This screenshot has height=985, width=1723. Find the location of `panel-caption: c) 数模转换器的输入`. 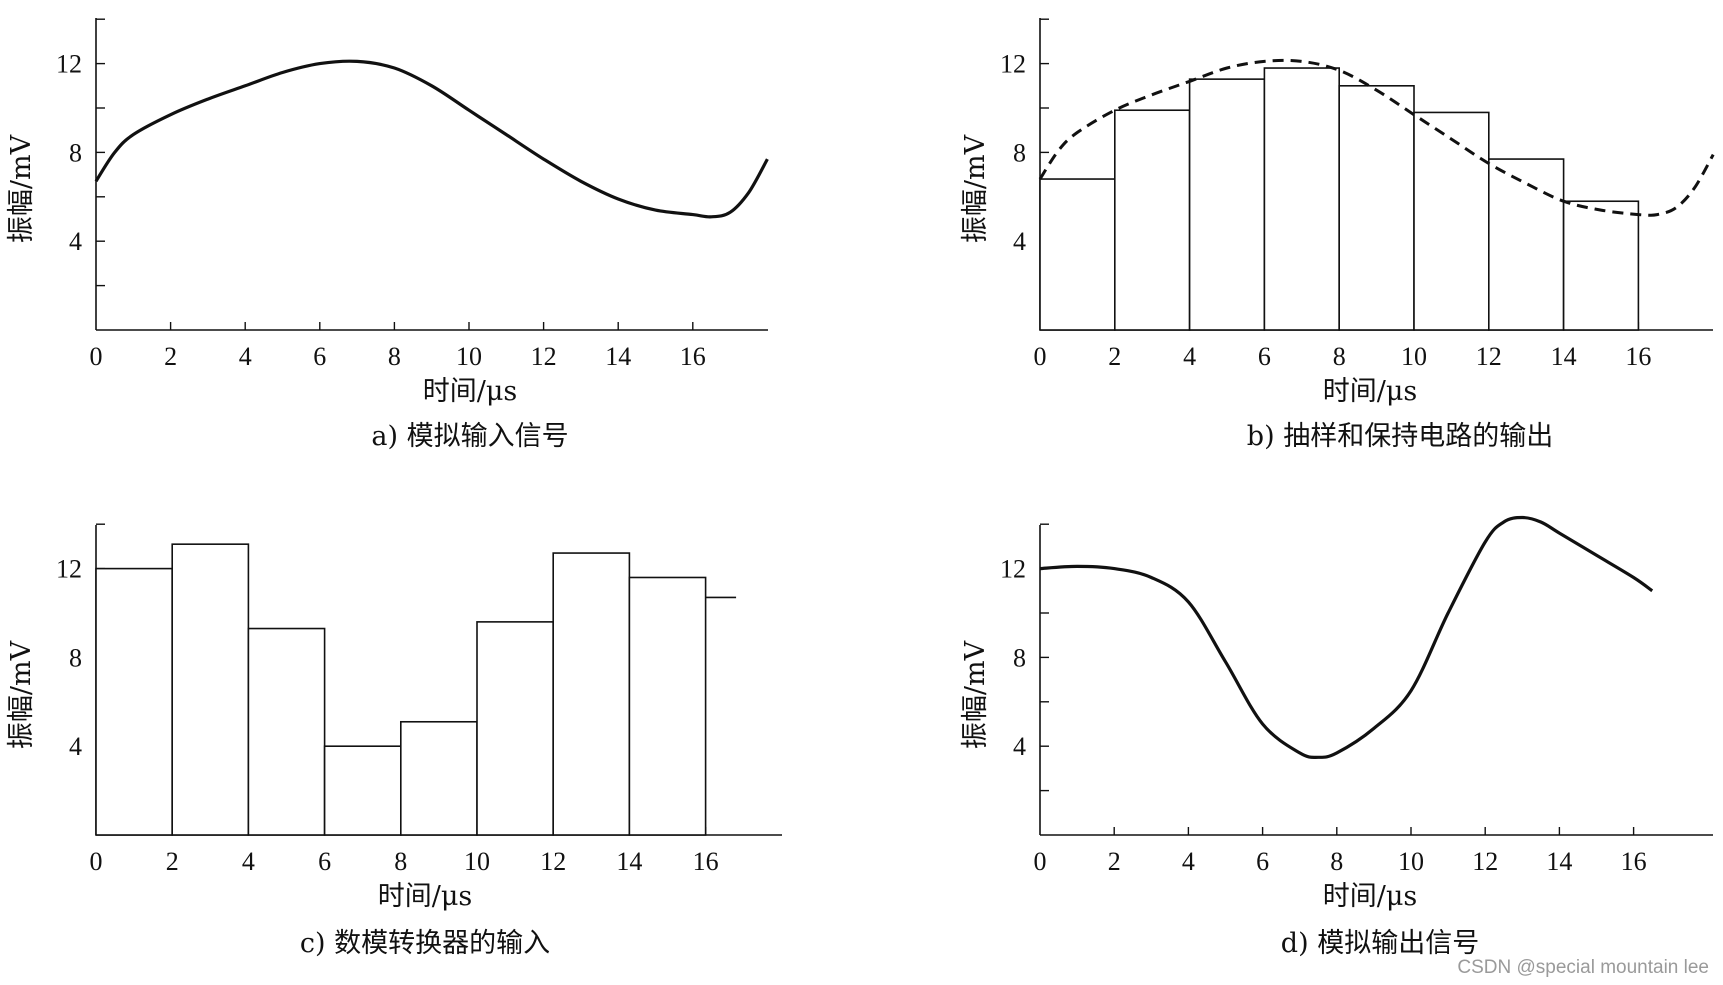

panel-caption: c) 数模转换器的输入 is located at coordinates (425, 943).